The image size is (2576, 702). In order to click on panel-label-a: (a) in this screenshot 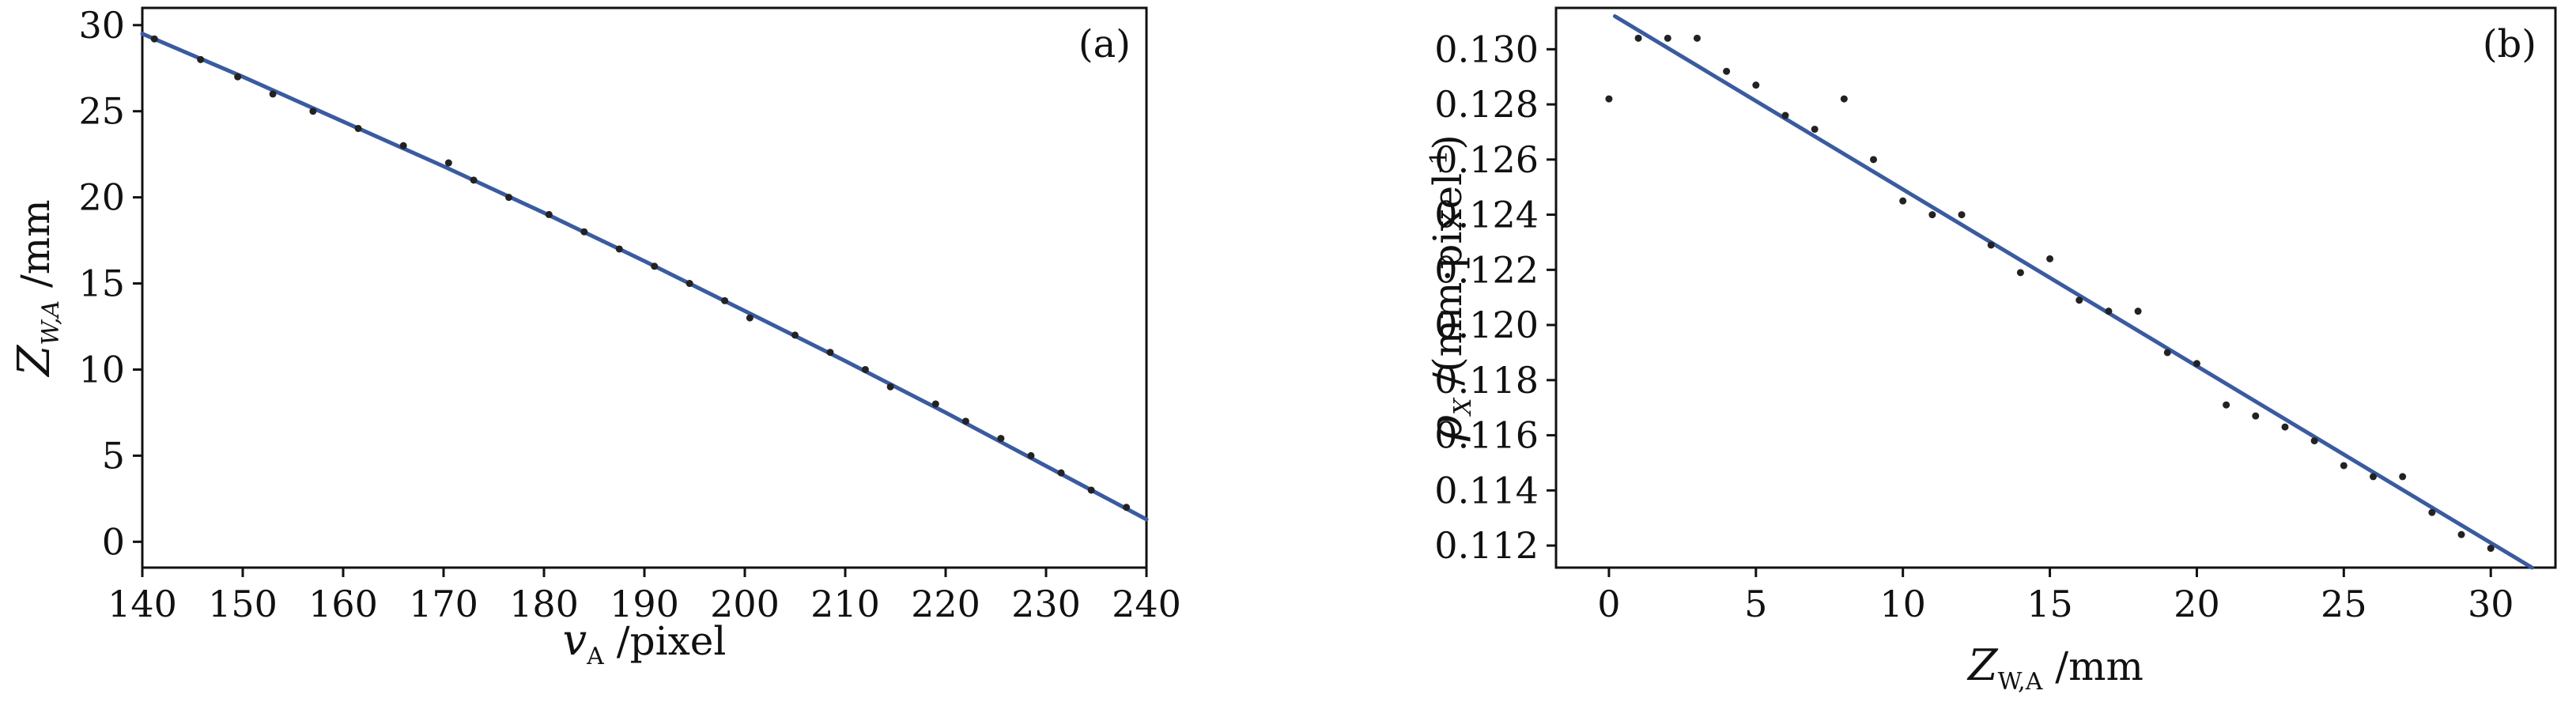, I will do `click(1104, 44)`.